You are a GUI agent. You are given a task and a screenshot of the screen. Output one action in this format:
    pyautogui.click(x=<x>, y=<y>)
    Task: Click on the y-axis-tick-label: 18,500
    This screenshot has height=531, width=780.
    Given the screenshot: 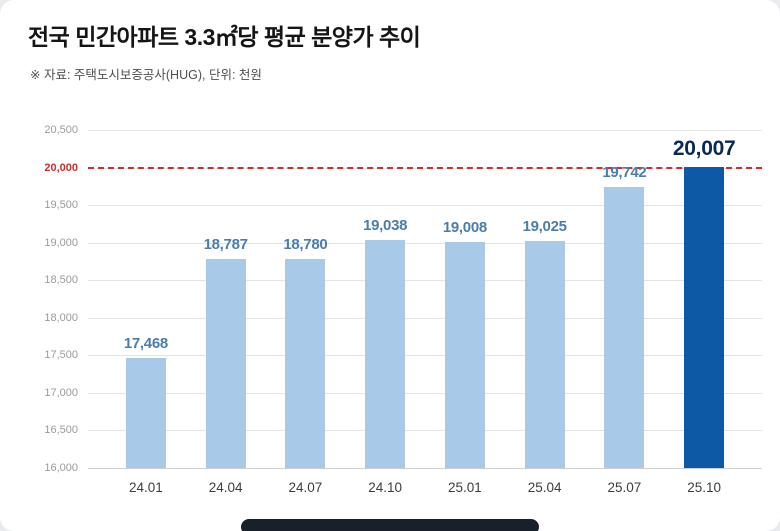 What is the action you would take?
    pyautogui.click(x=61, y=280)
    